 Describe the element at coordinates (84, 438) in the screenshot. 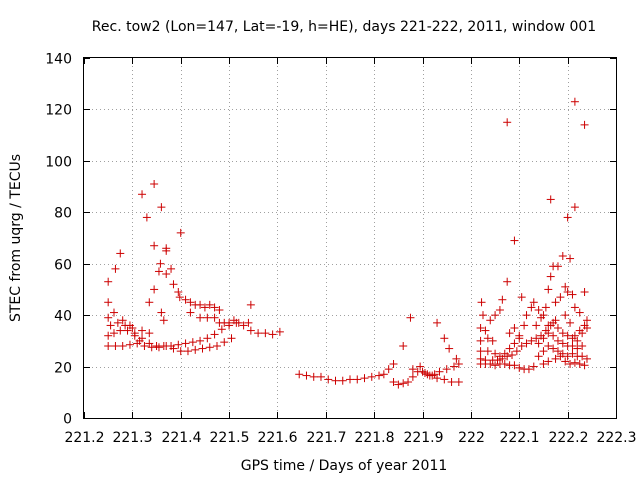

I see `x-tick-label: 221.2` at that location.